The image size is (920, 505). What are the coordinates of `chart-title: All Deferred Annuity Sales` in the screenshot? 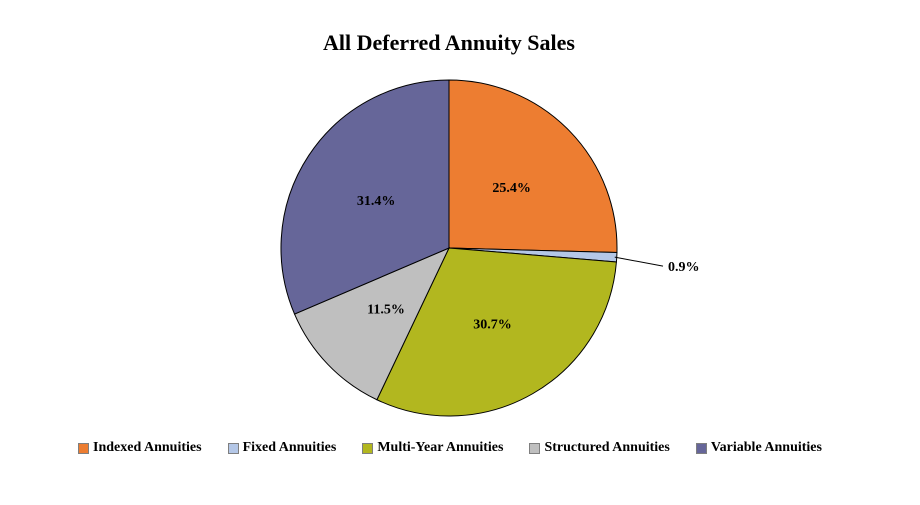 It's located at (449, 42).